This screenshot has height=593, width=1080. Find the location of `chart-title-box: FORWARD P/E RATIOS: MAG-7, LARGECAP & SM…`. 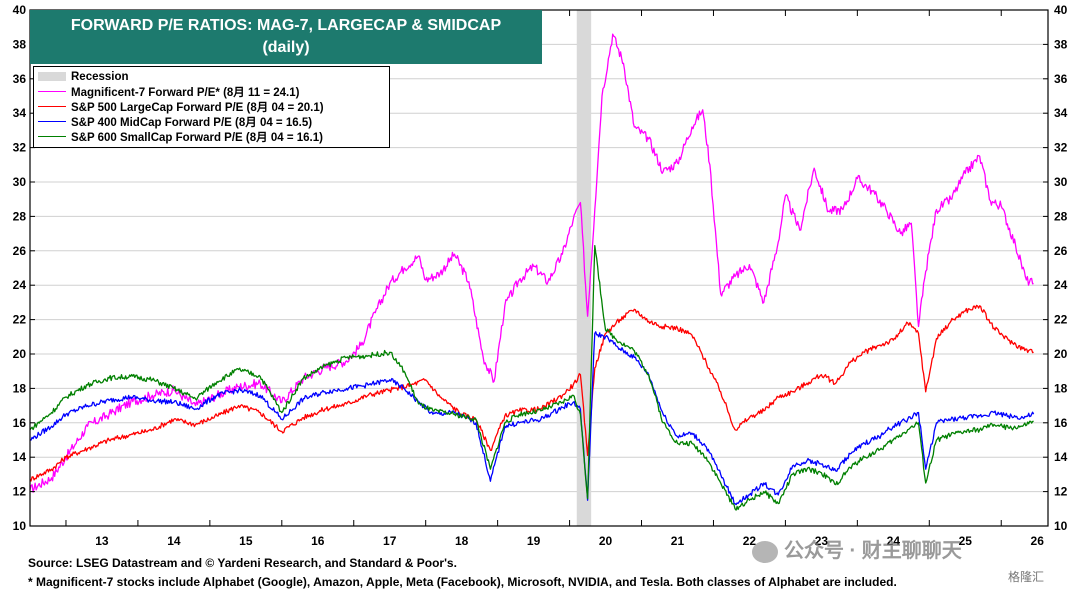

chart-title-box: FORWARD P/E RATIOS: MAG-7, LARGECAP & SM… is located at coordinates (286, 37).